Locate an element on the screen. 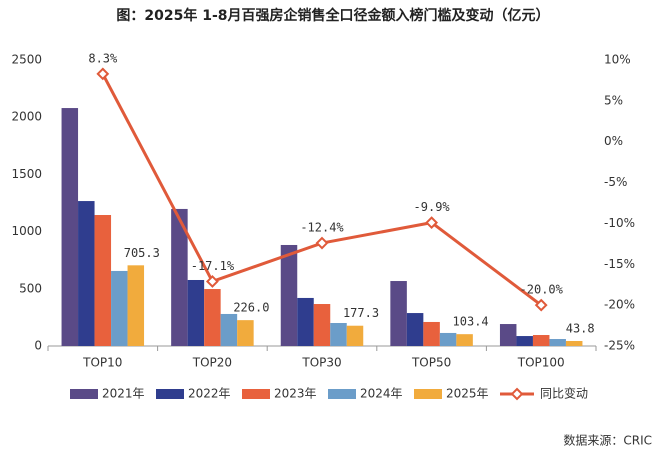 This screenshot has width=666, height=460. line-value-label: -17.1% is located at coordinates (213, 266).